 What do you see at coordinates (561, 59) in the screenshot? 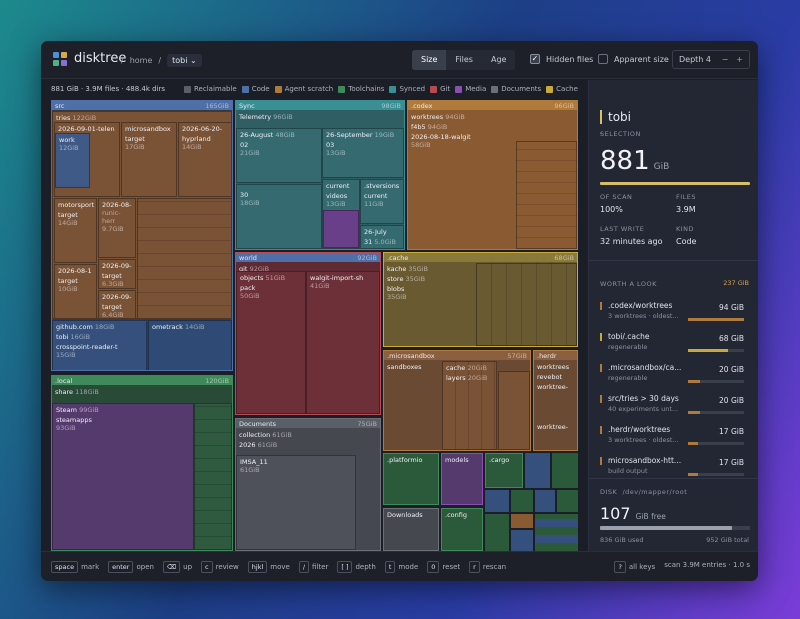
I see `hidden-files-toggle: ✓ Hidden files` at bounding box center [561, 59].